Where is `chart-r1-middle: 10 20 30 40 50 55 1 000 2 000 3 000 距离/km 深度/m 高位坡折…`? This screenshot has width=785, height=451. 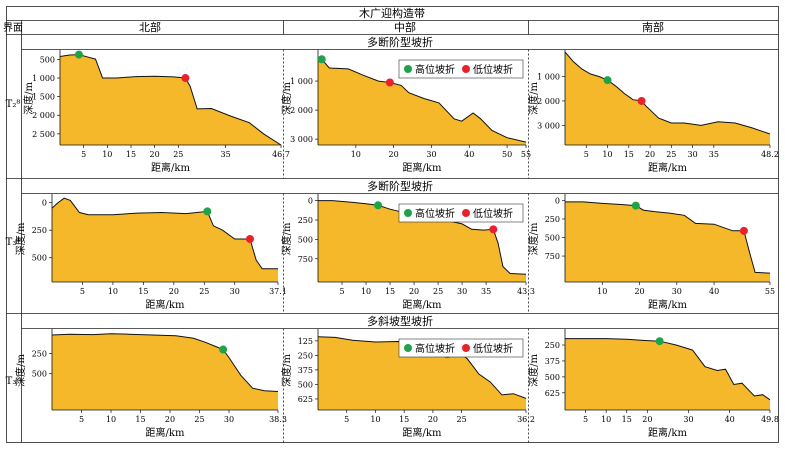 chart-r1-middle: 10 20 30 40 50 55 1 000 2 000 3 000 距离/km 深度/m 高位坡折… is located at coordinates (405, 112).